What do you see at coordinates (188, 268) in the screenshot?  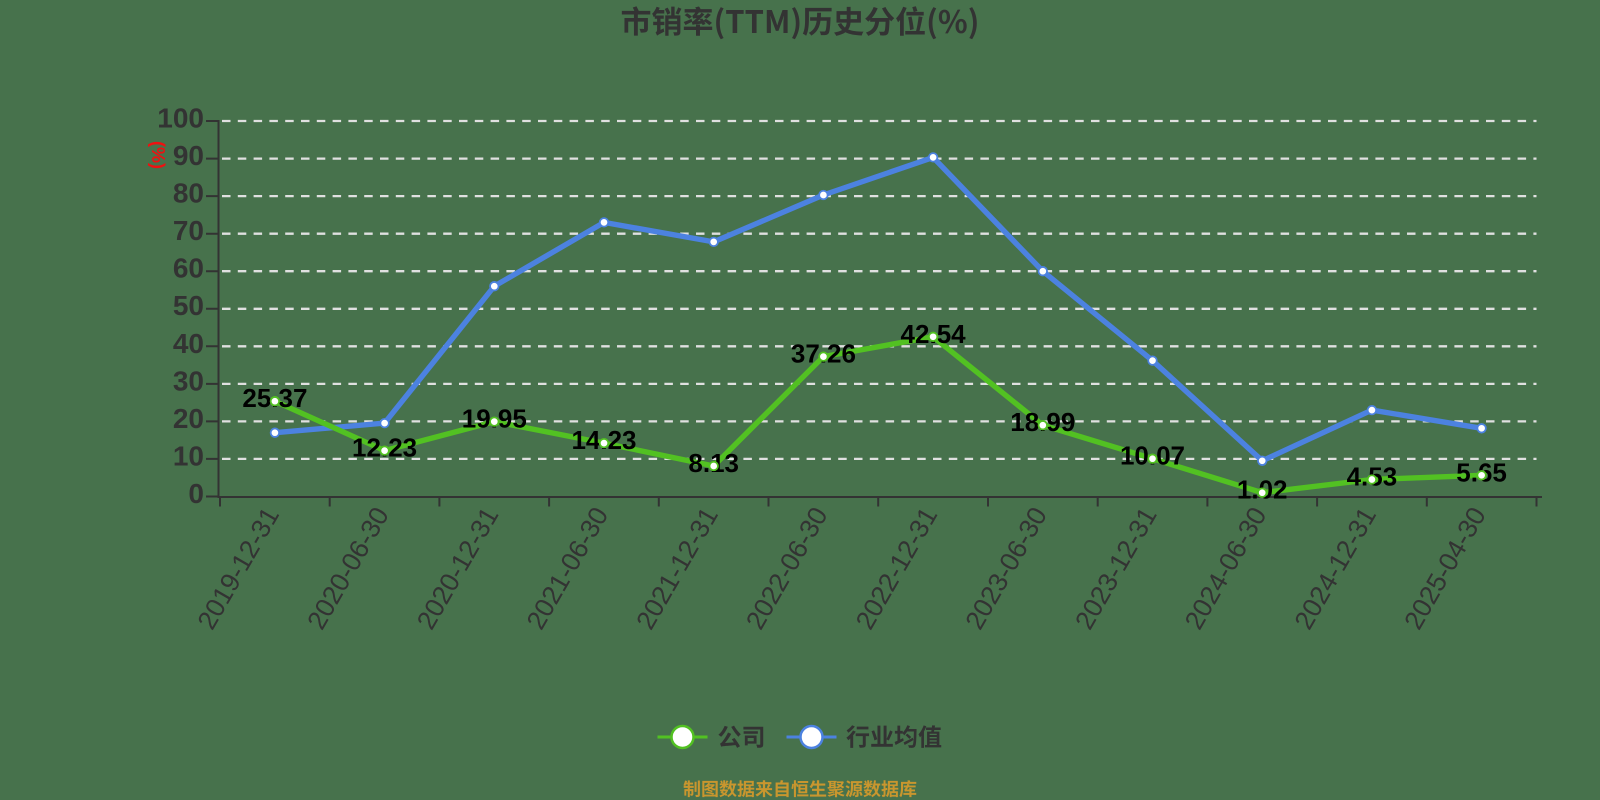 I see `svg-text: 60` at bounding box center [188, 268].